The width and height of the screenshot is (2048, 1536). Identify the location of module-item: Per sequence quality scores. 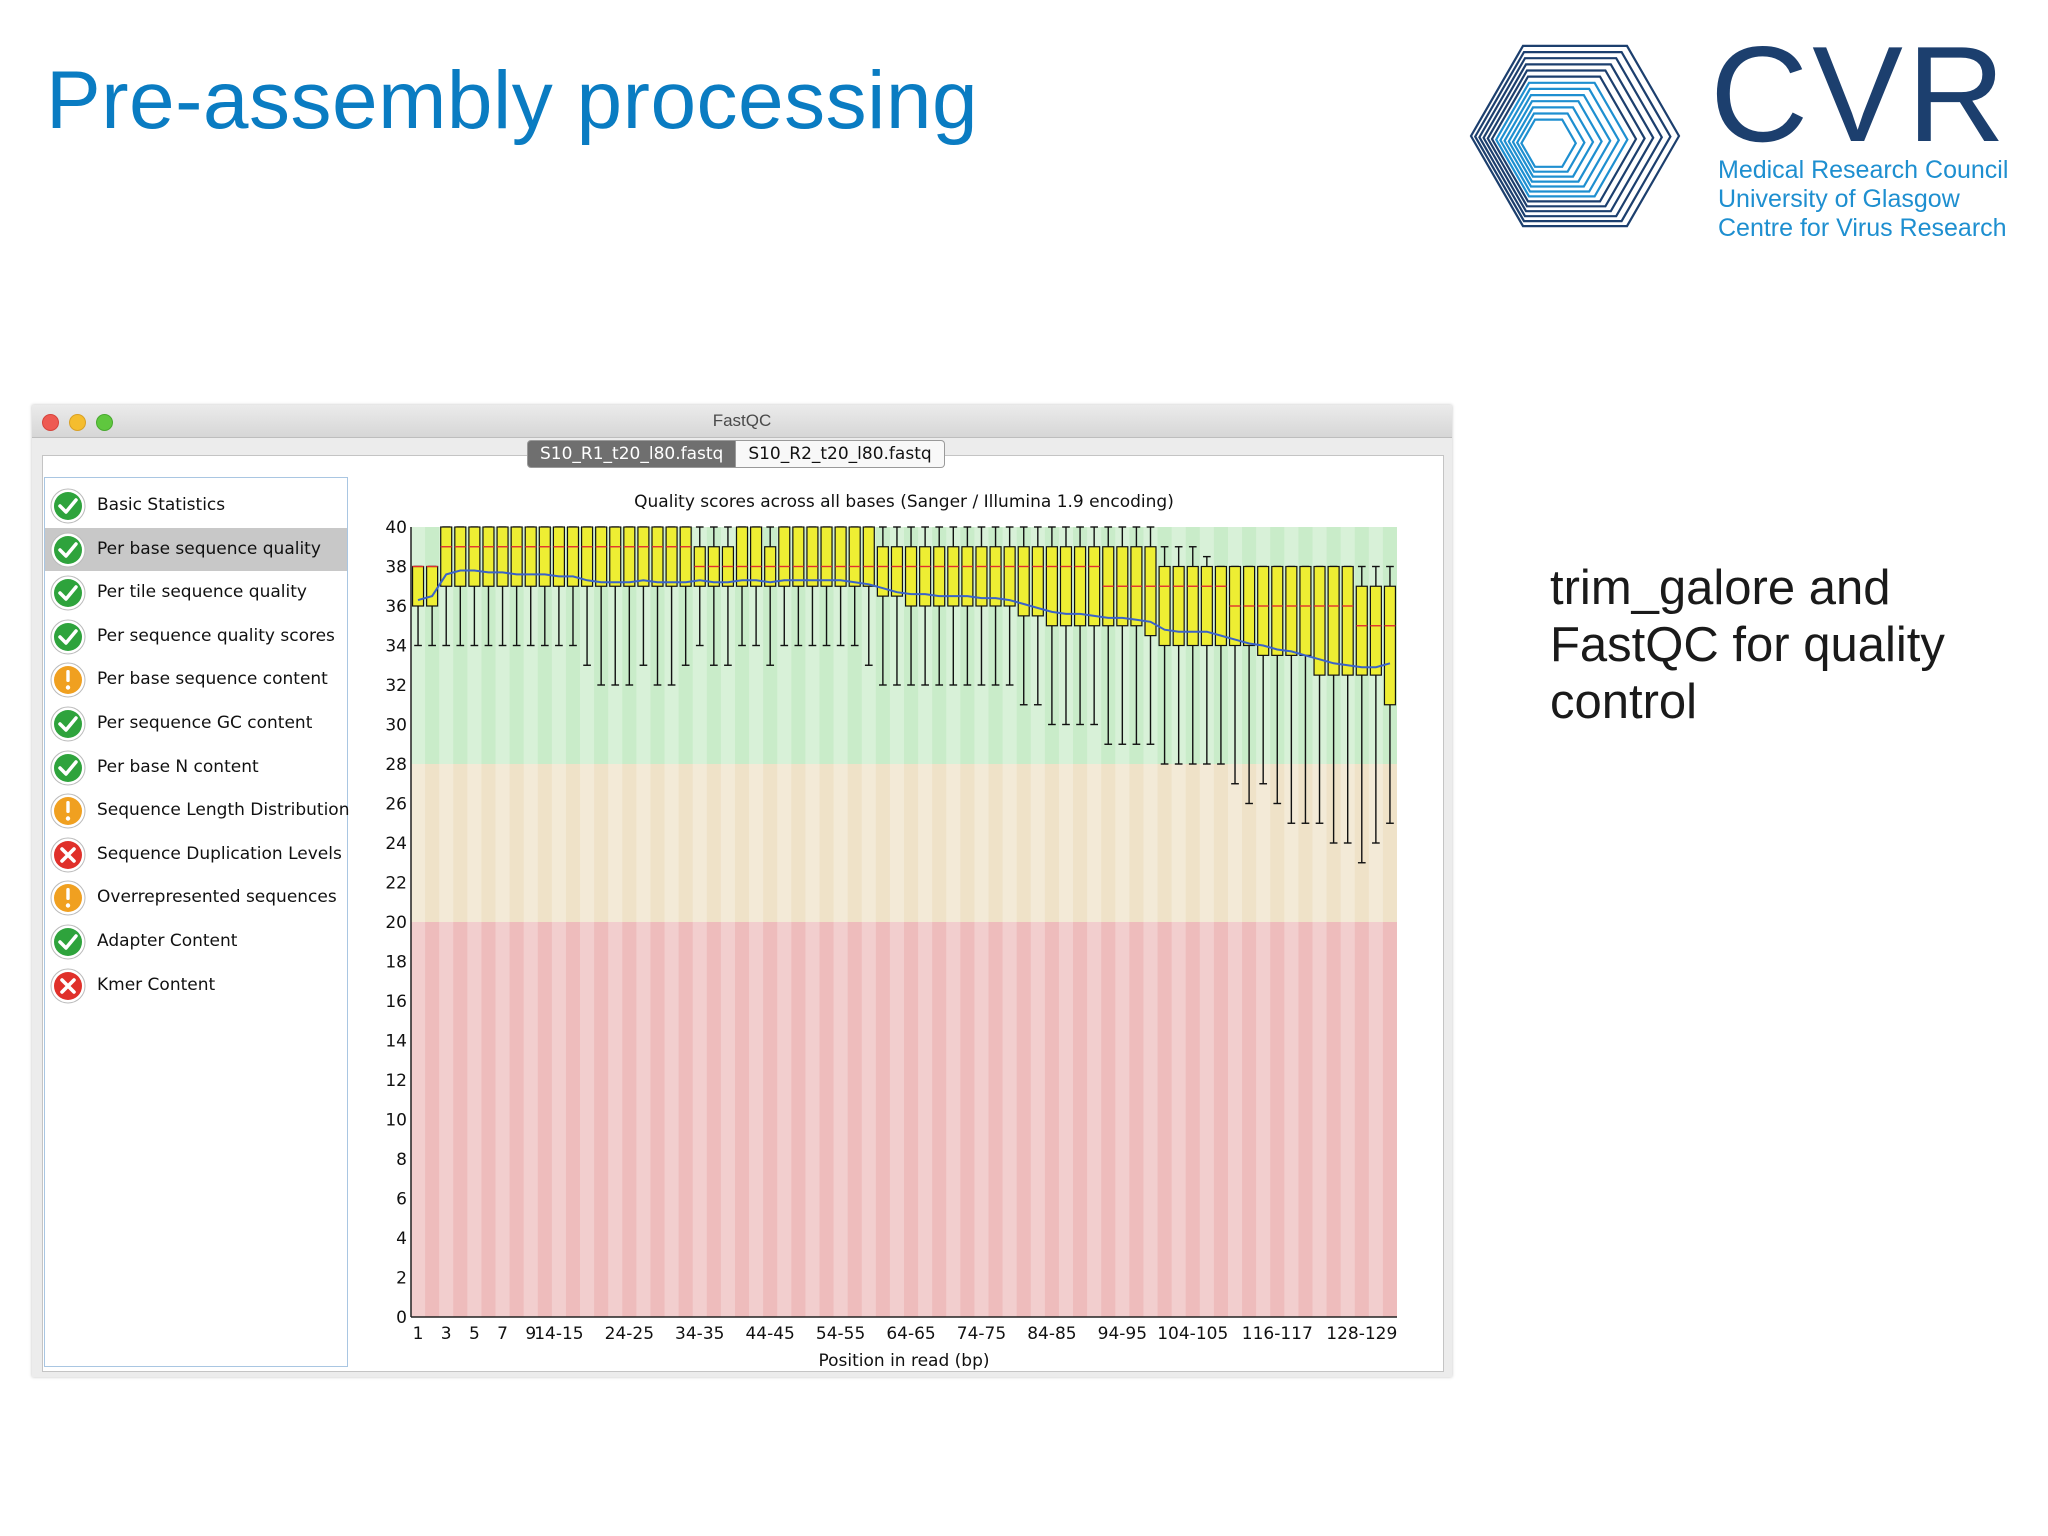
(196, 636).